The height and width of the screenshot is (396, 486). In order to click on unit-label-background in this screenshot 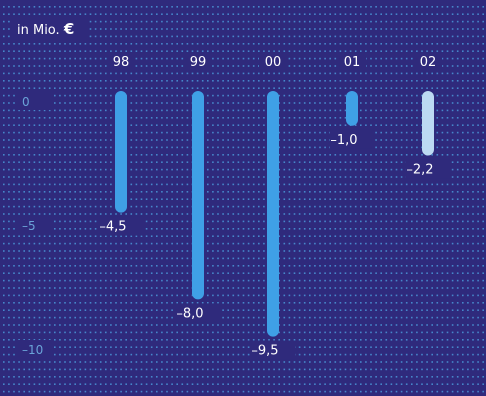, I will do `click(50, 29)`.